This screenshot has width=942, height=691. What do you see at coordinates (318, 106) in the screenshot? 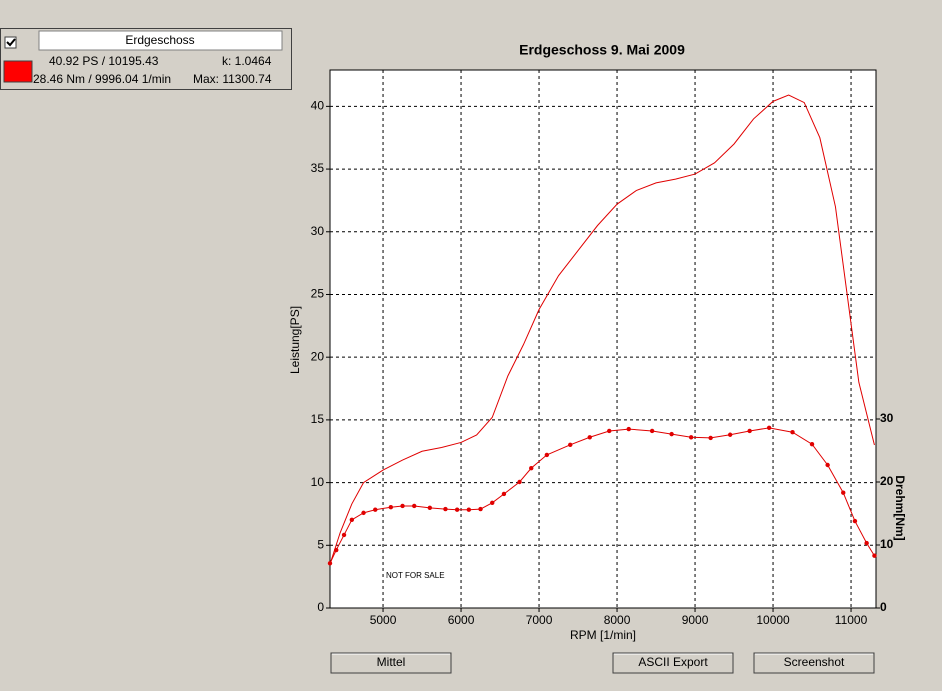
I see `y-tick-label: 40` at bounding box center [318, 106].